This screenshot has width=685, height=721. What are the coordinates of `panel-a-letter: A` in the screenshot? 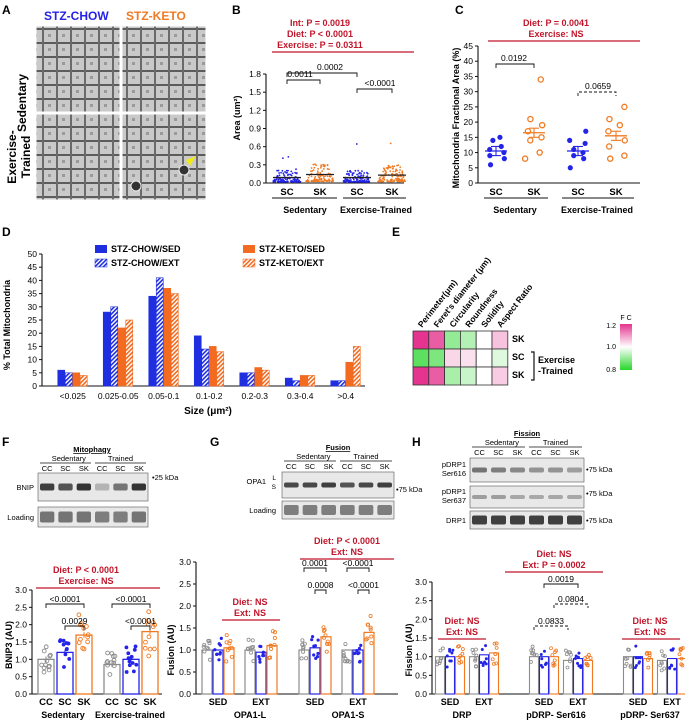 It's located at (6, 10).